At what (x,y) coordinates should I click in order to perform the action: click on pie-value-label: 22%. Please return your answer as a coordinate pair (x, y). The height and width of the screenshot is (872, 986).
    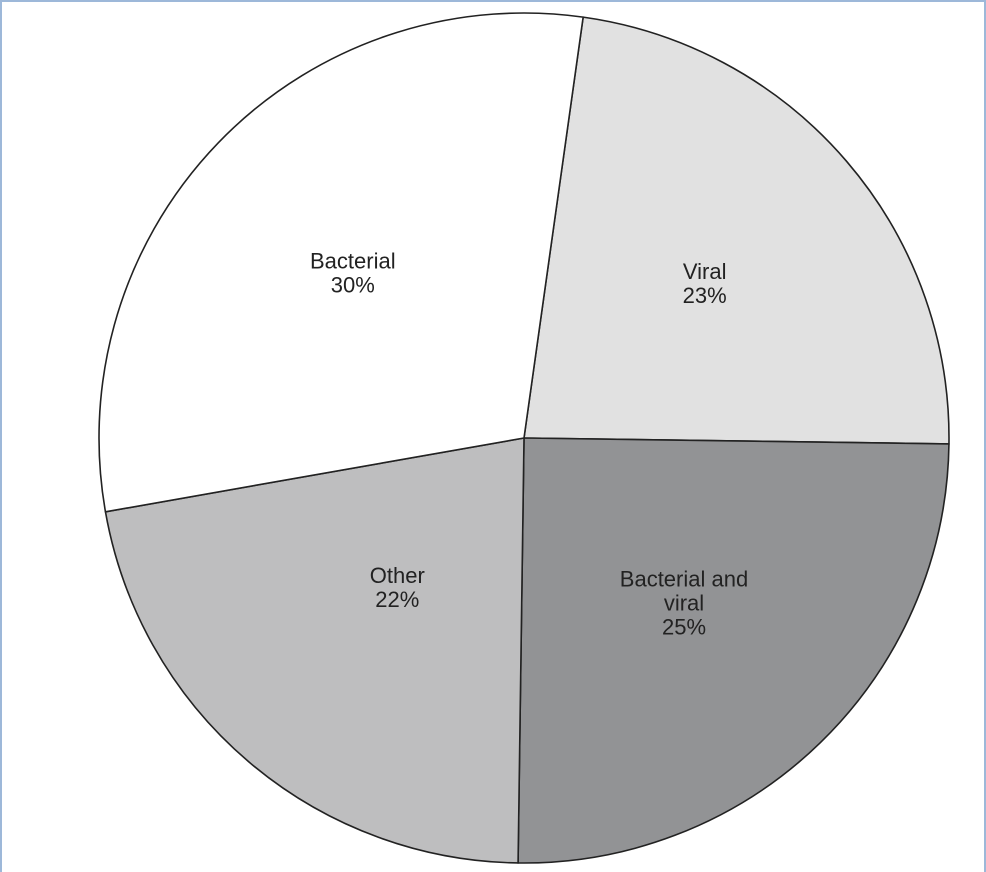
    Looking at the image, I should click on (397, 599).